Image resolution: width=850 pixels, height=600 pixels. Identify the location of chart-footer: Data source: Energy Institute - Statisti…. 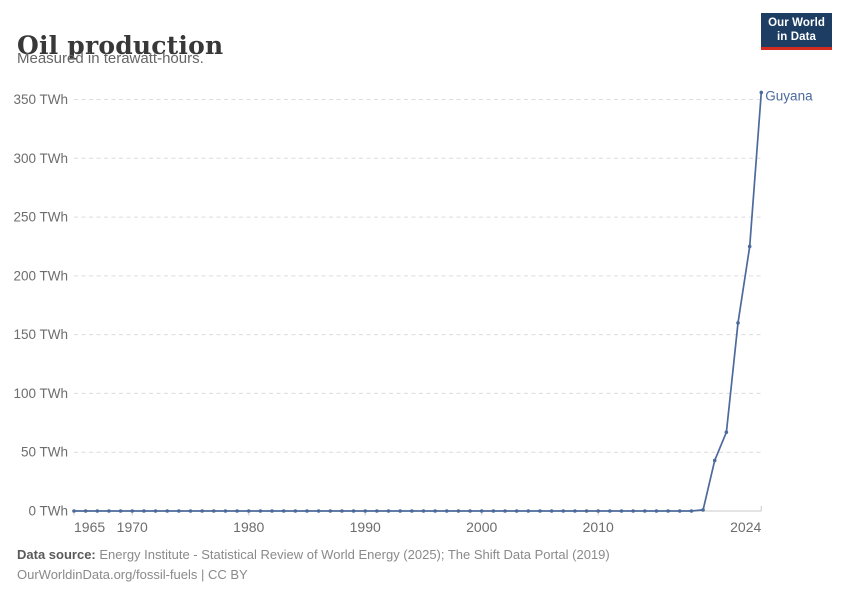
(313, 565).